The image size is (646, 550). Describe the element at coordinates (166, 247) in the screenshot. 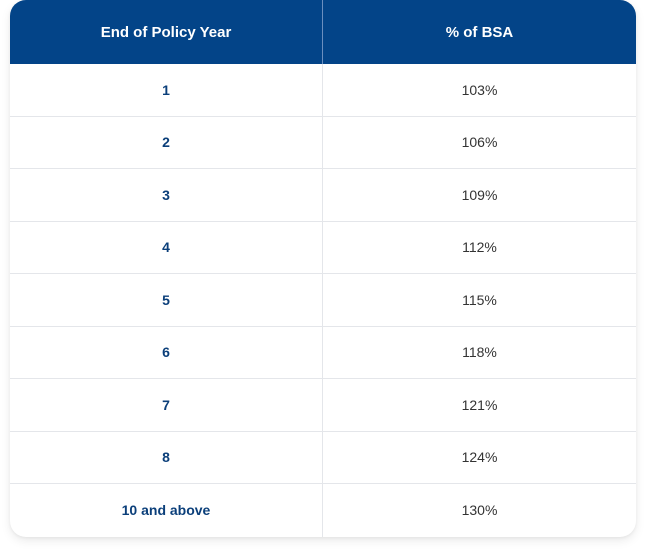

I see `cell-policy-year: 4` at that location.